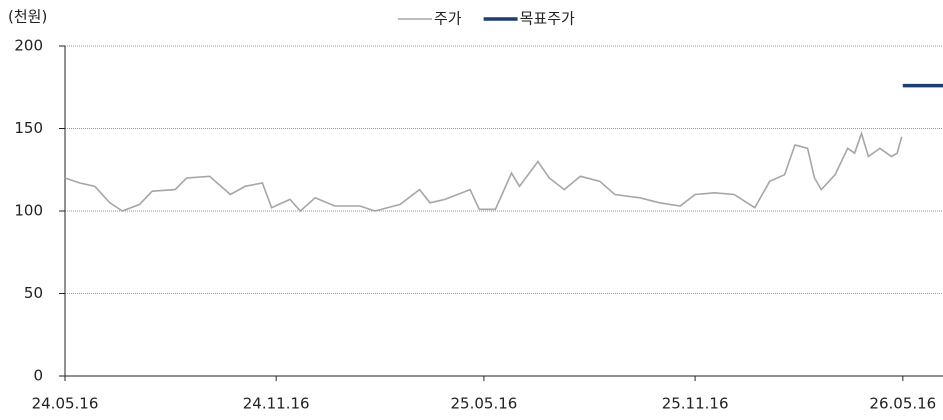  What do you see at coordinates (276, 404) in the screenshot?
I see `x-tick-label: 24.11.16` at bounding box center [276, 404].